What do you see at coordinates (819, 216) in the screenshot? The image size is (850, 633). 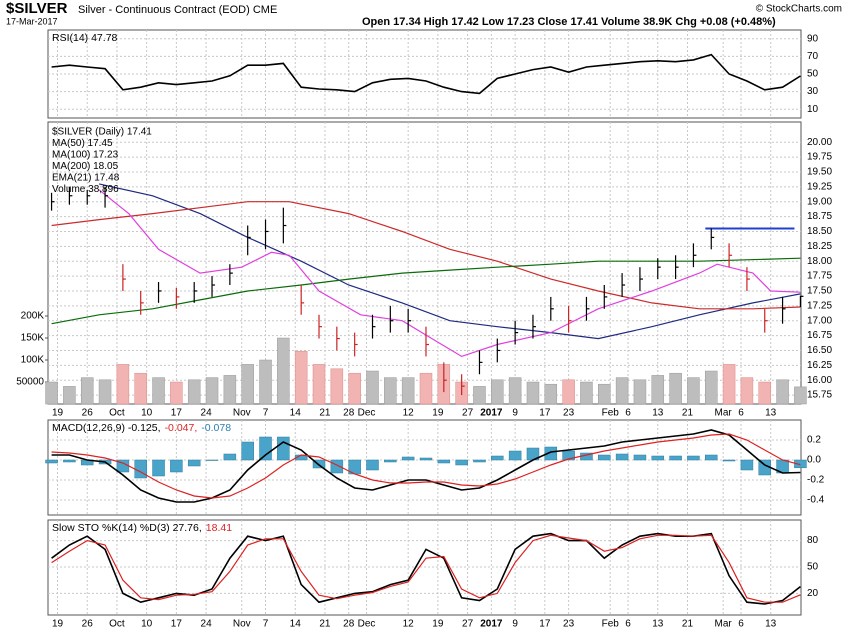 I see `y-tick-label: 18.75` at bounding box center [819, 216].